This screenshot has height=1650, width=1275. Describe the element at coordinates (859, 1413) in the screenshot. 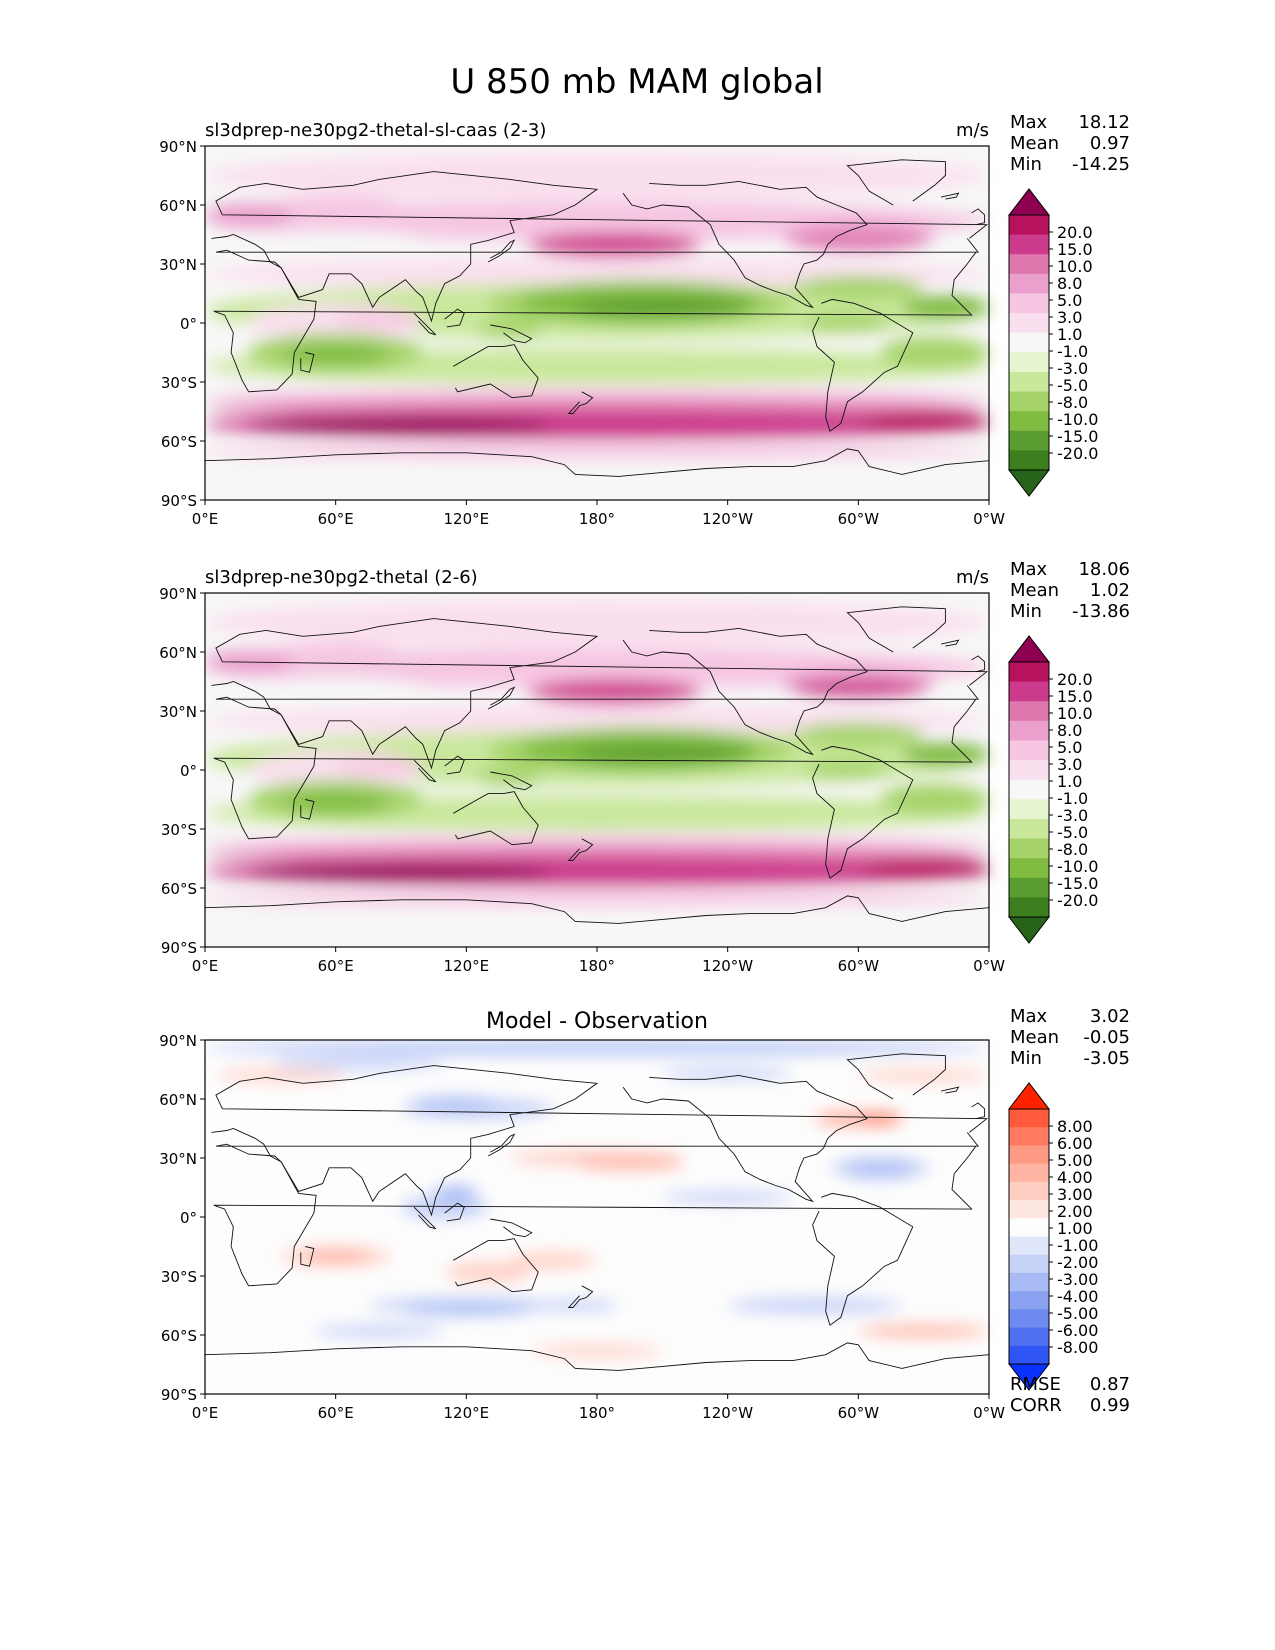

I see `x-tick-label: 60°W` at that location.